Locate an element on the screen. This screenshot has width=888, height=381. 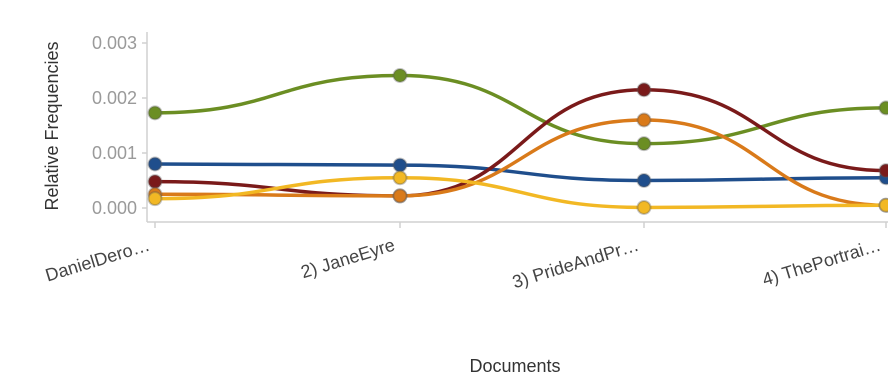
y-tick-label: 0.003 is located at coordinates (114, 43).